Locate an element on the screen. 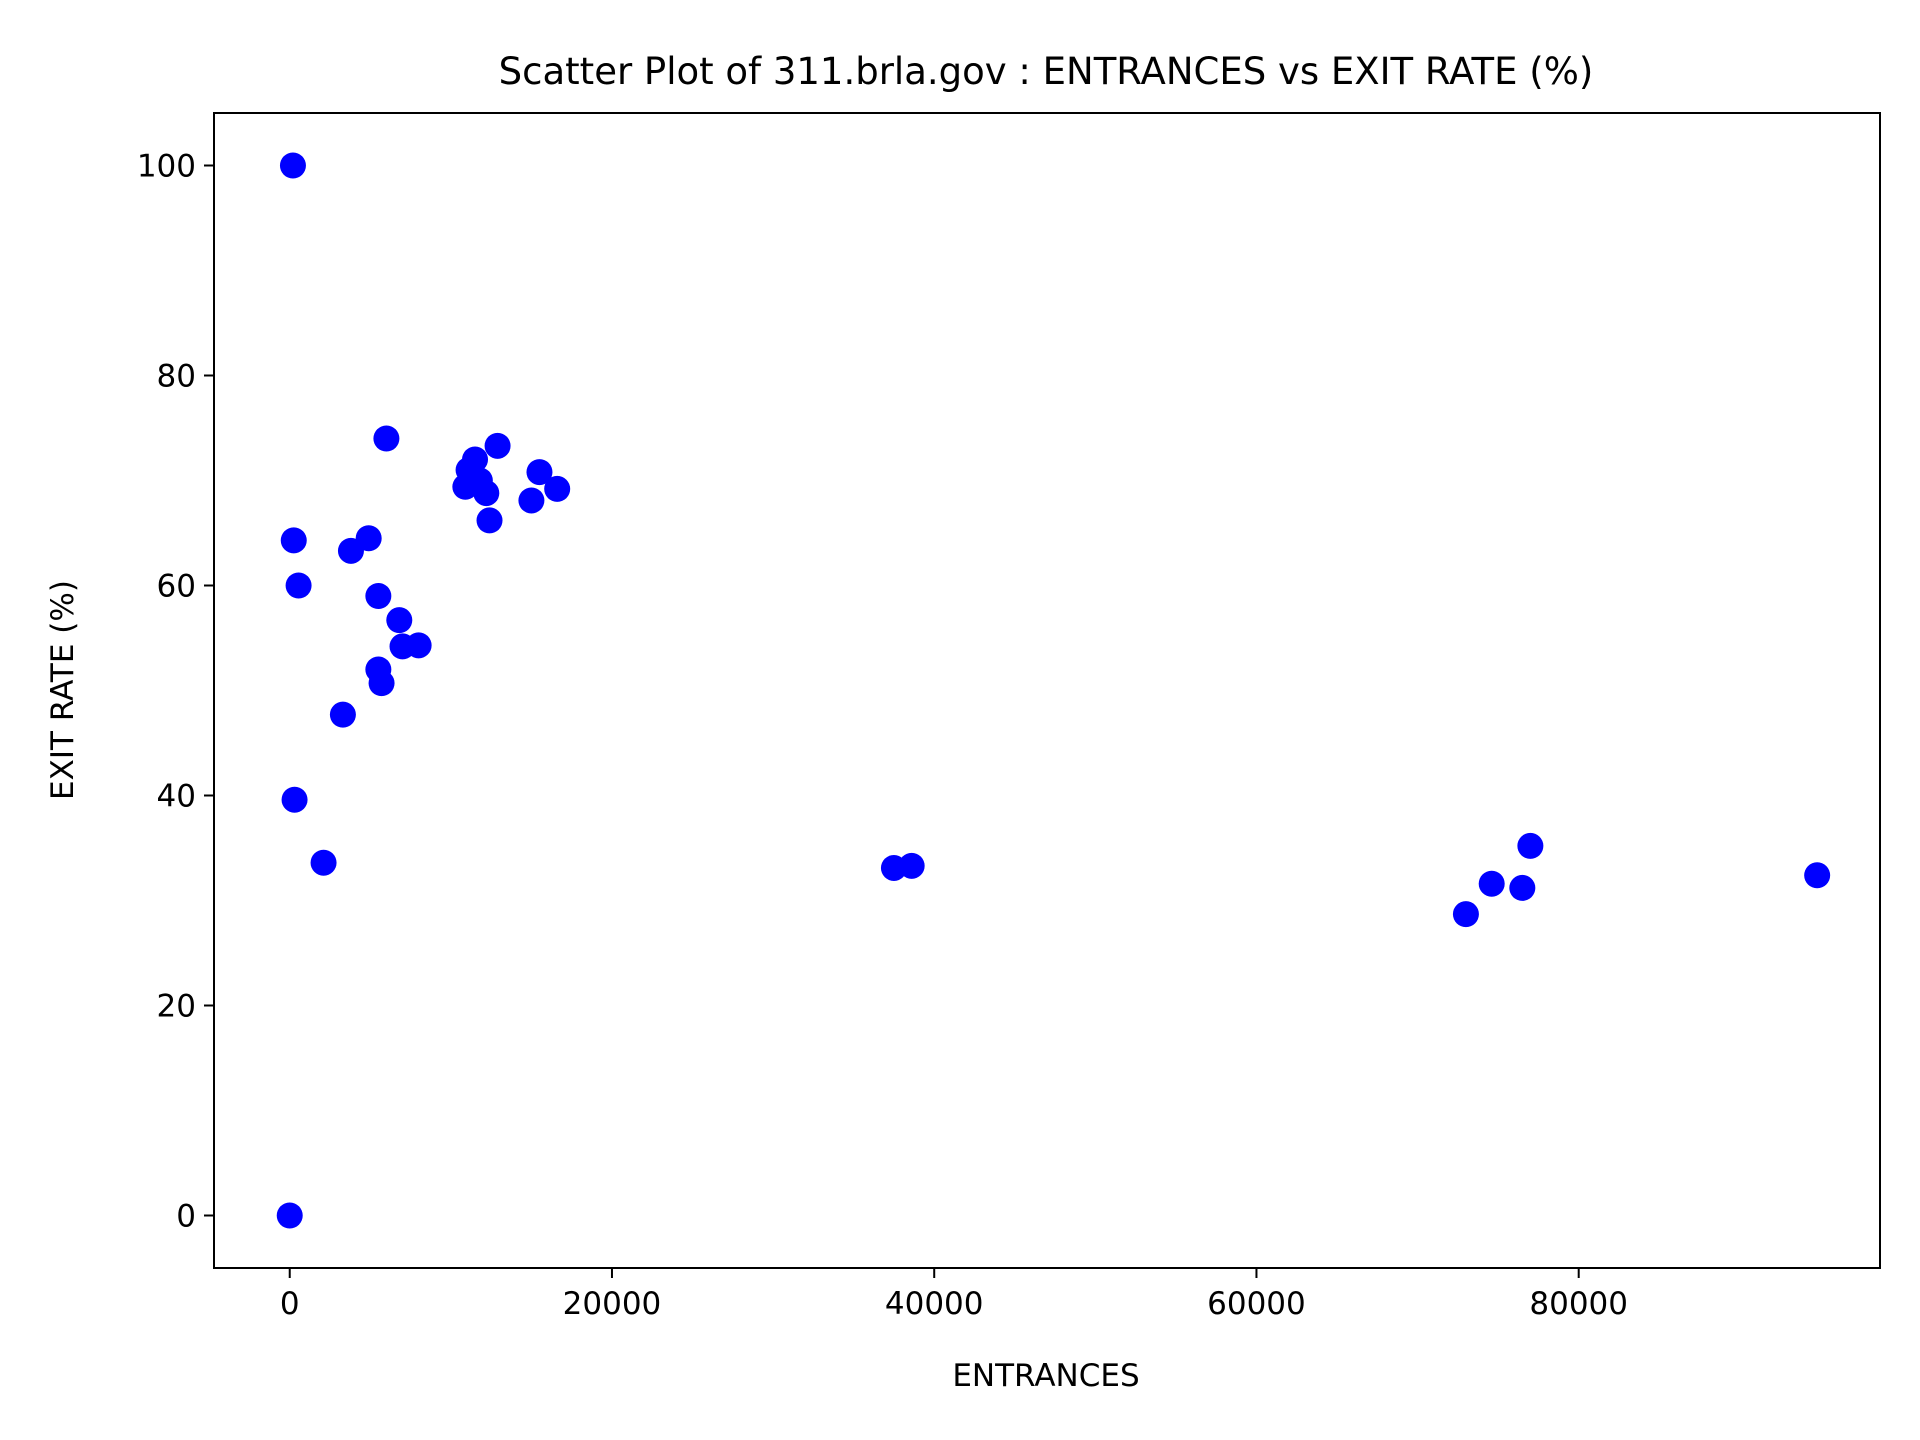 The image size is (1920, 1440). y-tick-label: 40 is located at coordinates (176, 797).